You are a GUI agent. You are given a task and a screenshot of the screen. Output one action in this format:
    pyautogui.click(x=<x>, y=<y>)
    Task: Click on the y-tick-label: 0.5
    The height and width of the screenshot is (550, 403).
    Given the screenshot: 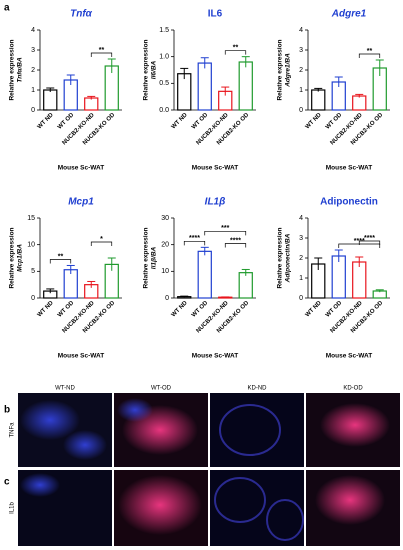 What is the action you would take?
    pyautogui.click(x=164, y=83)
    